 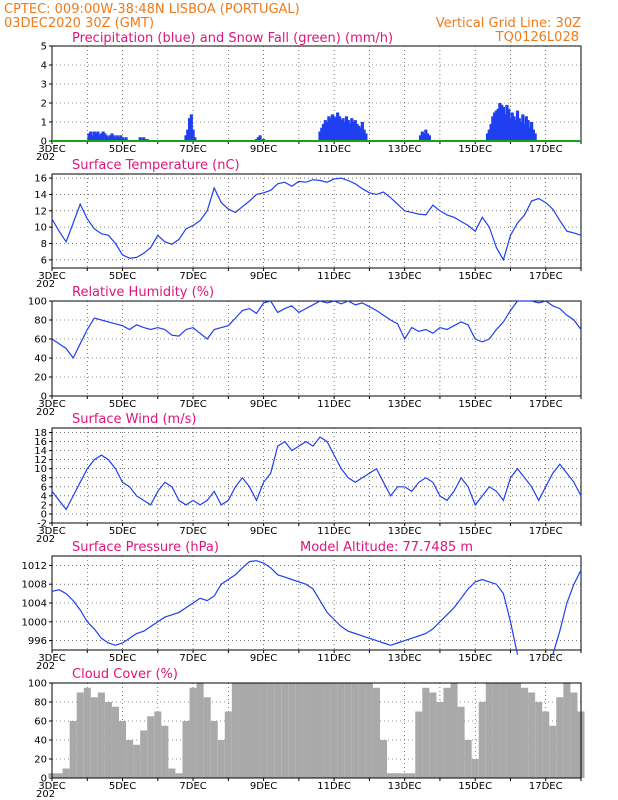 What do you see at coordinates (51, 404) in the screenshot?
I see `rh-xtick-label: 3DEC` at bounding box center [51, 404].